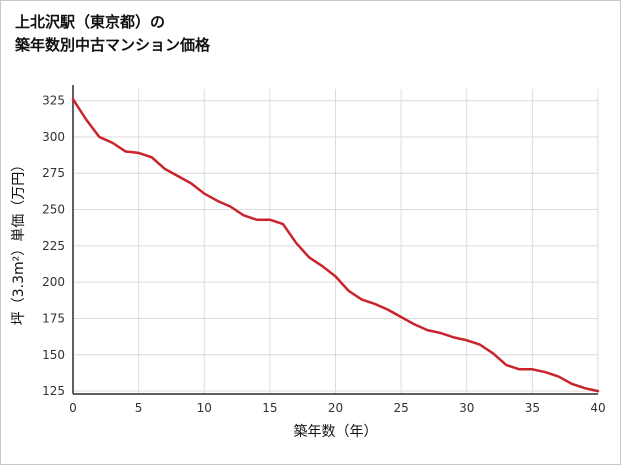 Image resolution: width=621 pixels, height=465 pixels. I want to click on x-tick-label: 15, so click(269, 408).